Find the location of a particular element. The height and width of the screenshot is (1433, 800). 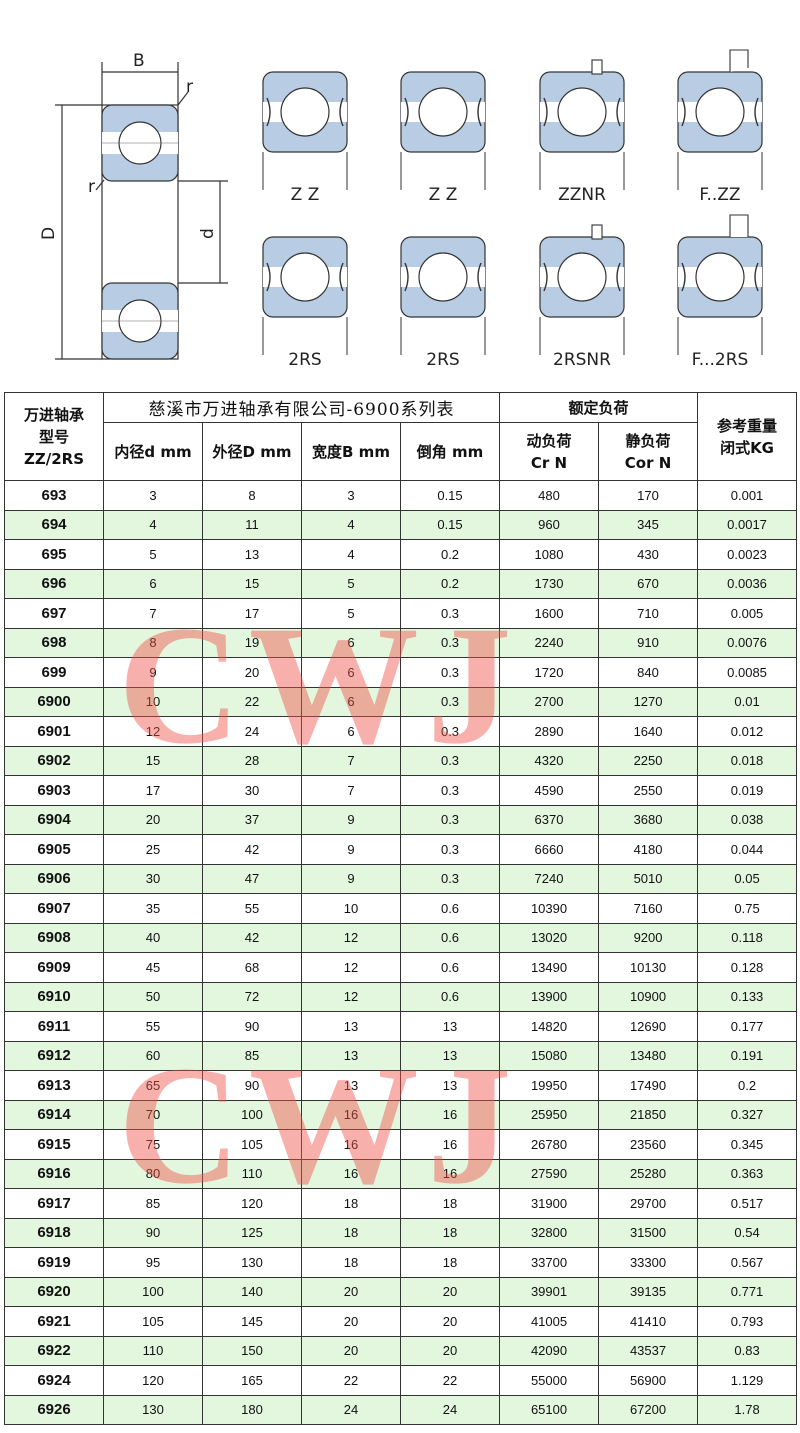

cell-dynamic-load: 15080 is located at coordinates (549, 1055).